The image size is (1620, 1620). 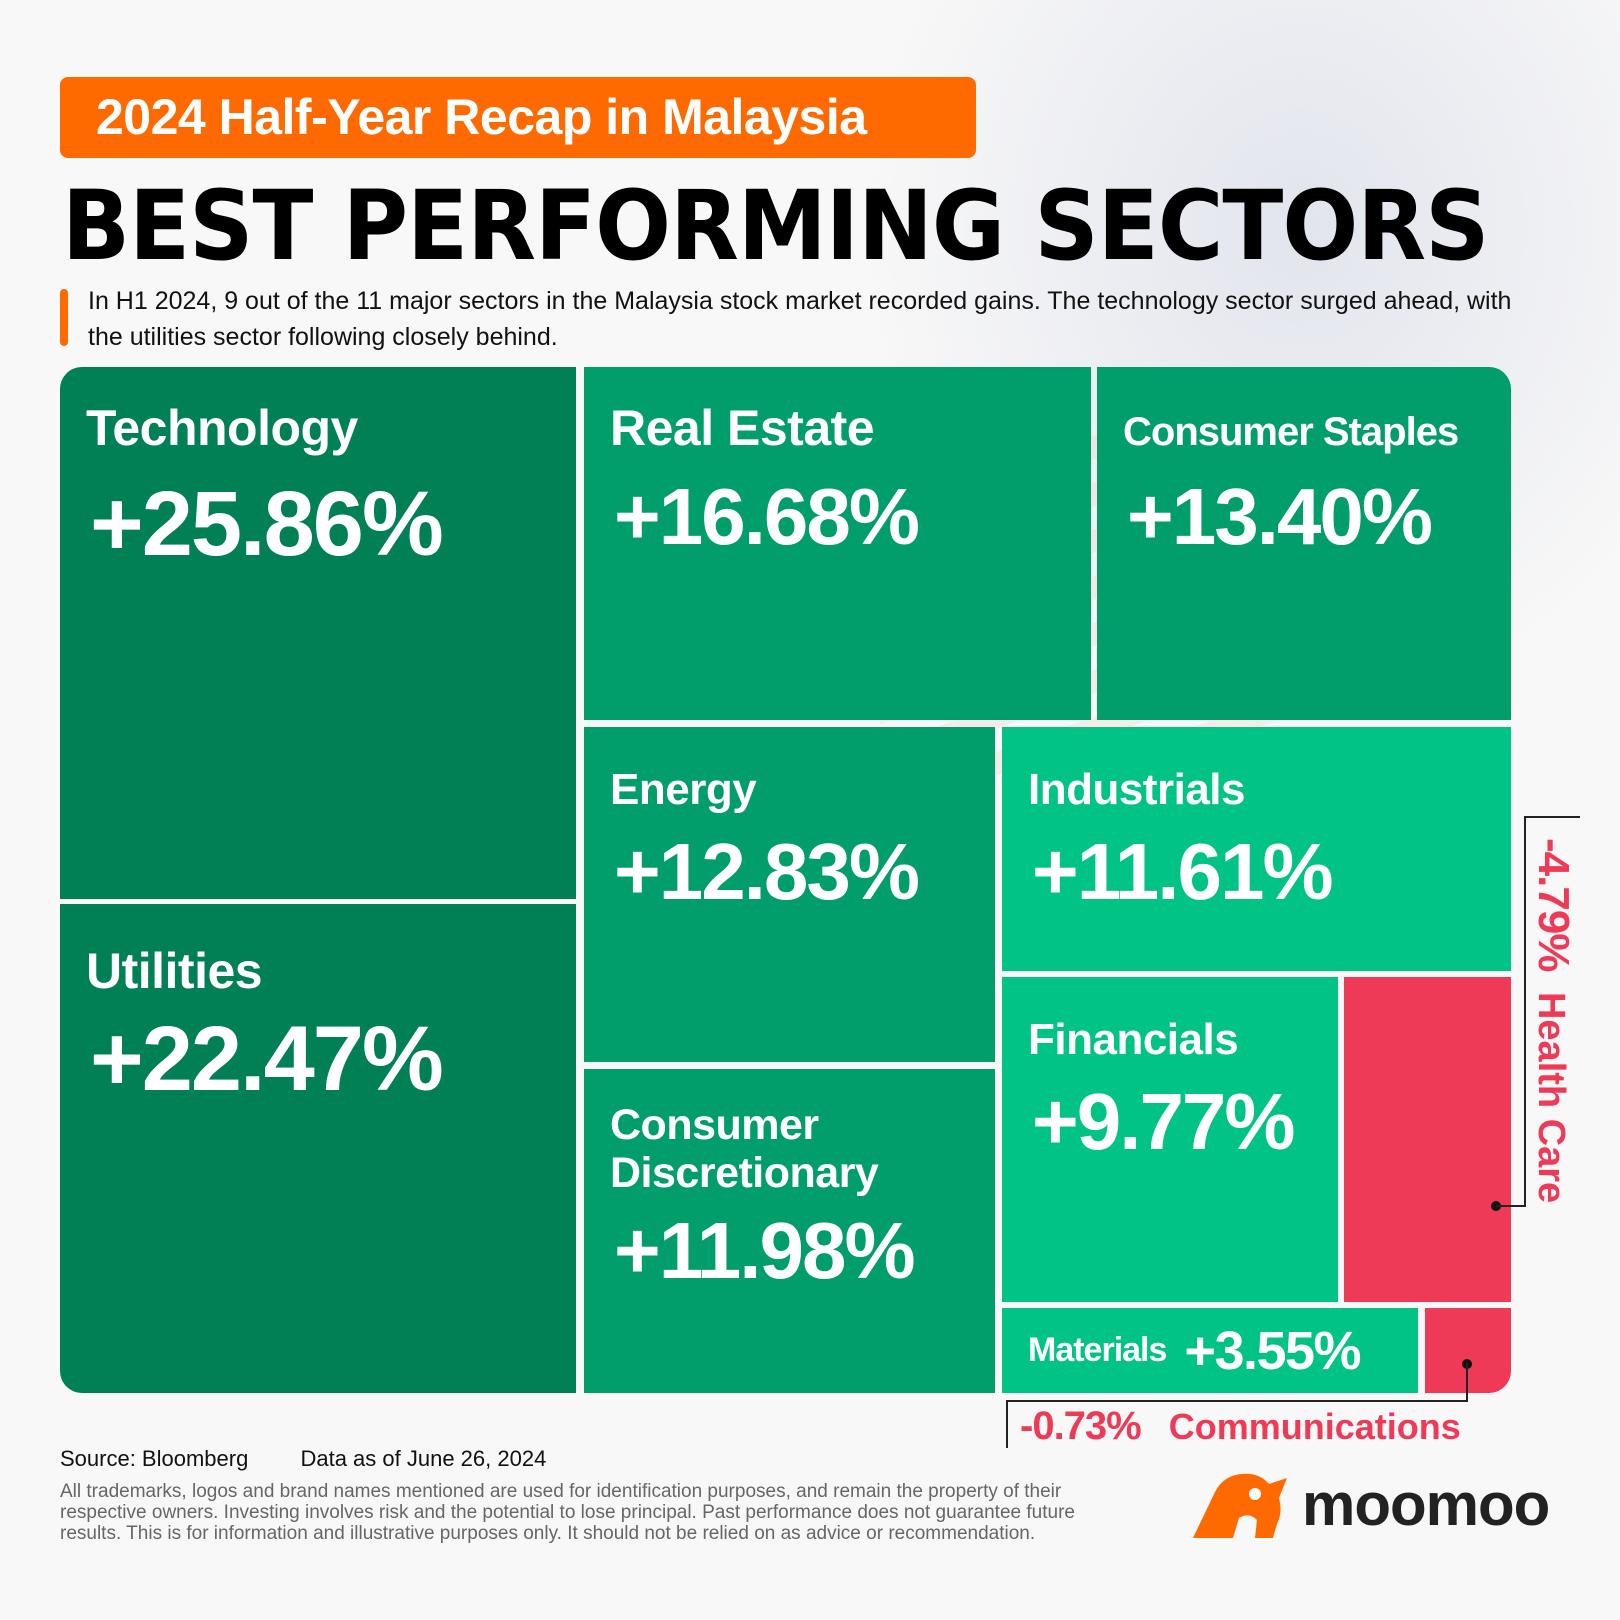 I want to click on tile-communications, so click(x=1468, y=1350).